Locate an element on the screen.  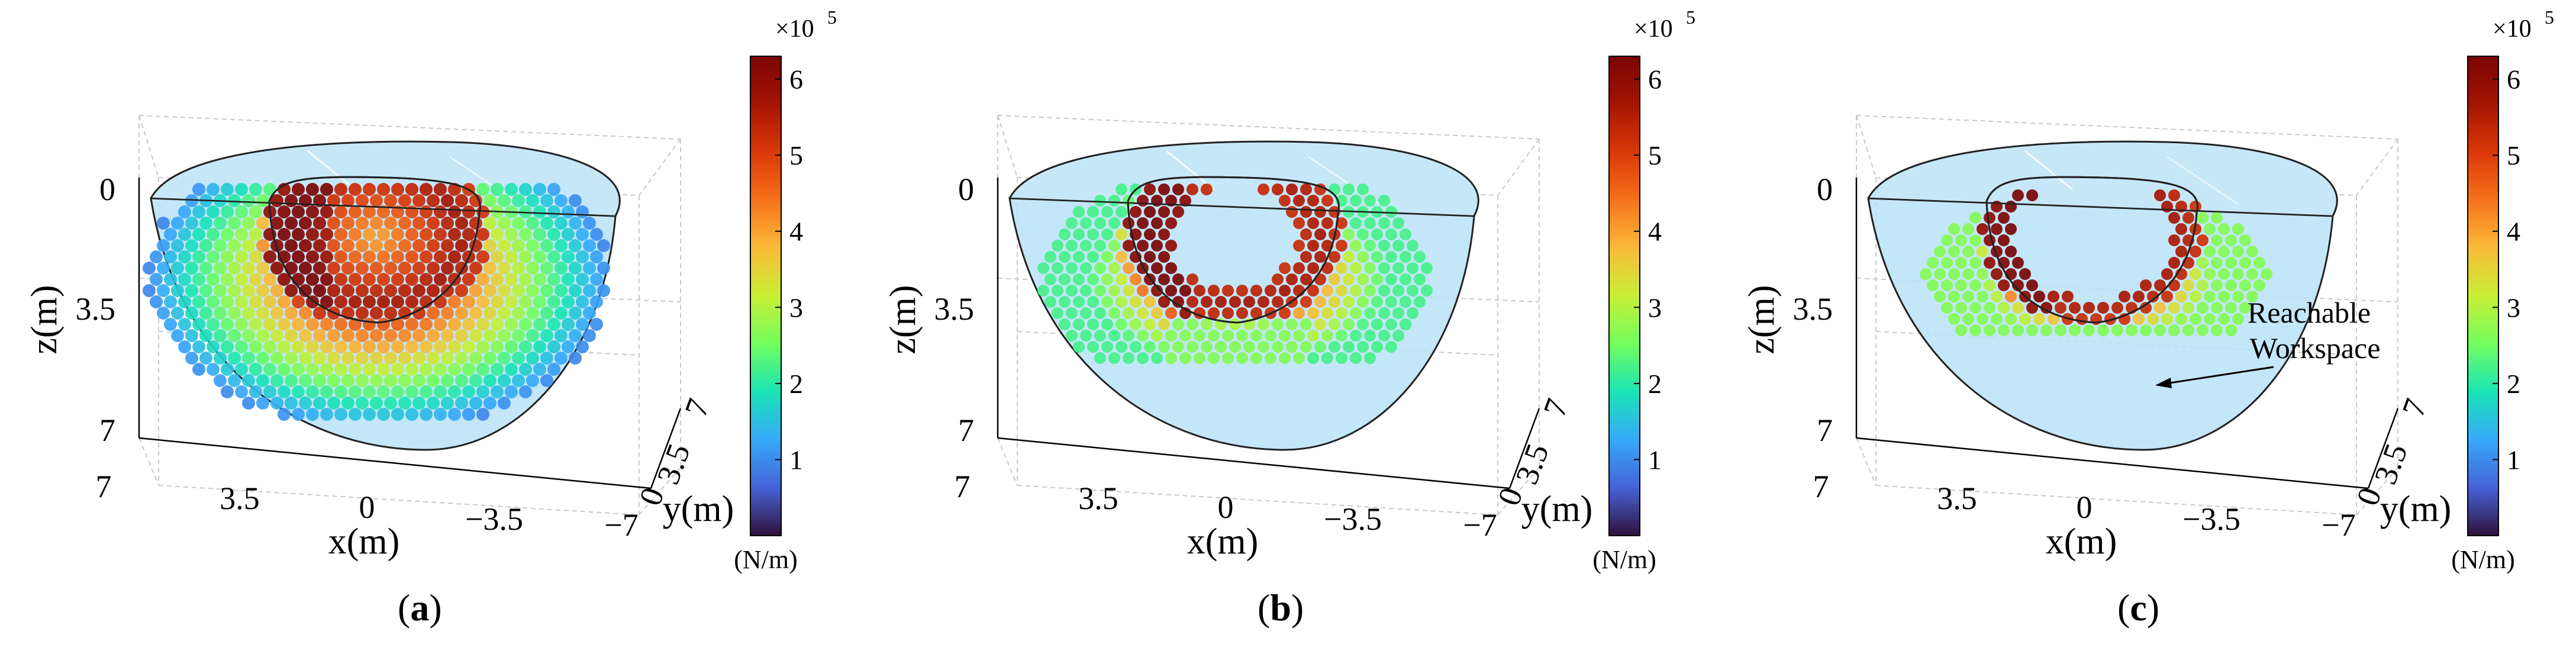
hemisphere-rim is located at coordinates (2102, 178).